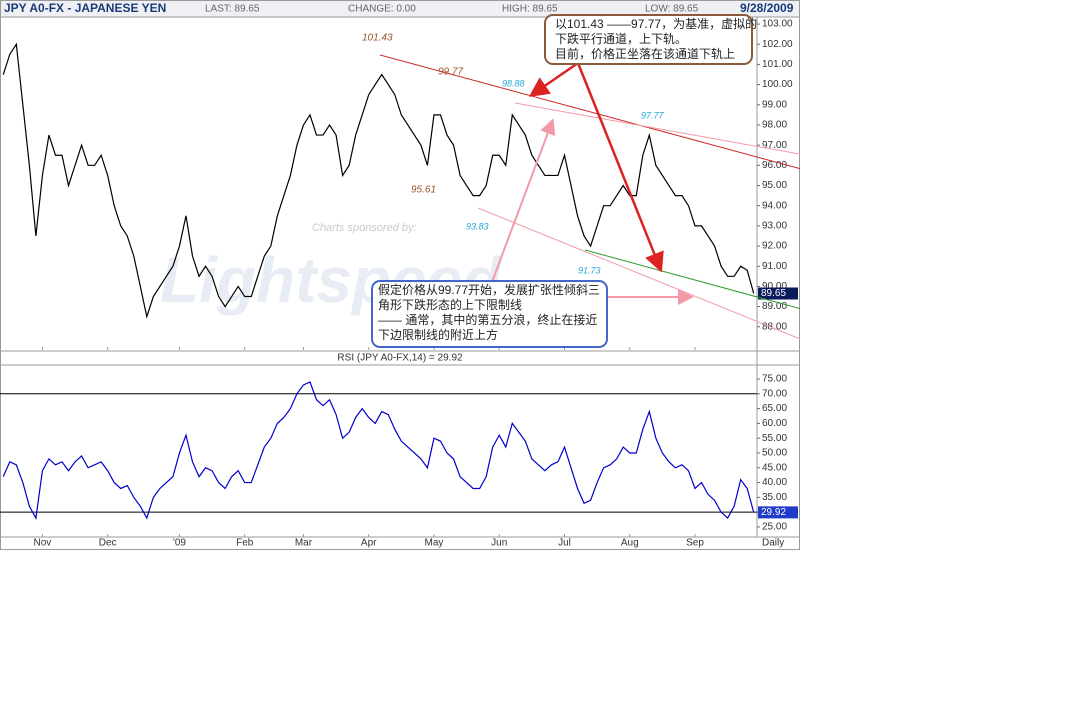 This screenshot has height=714, width=1088. I want to click on x-tick-label: '09, so click(179, 543).